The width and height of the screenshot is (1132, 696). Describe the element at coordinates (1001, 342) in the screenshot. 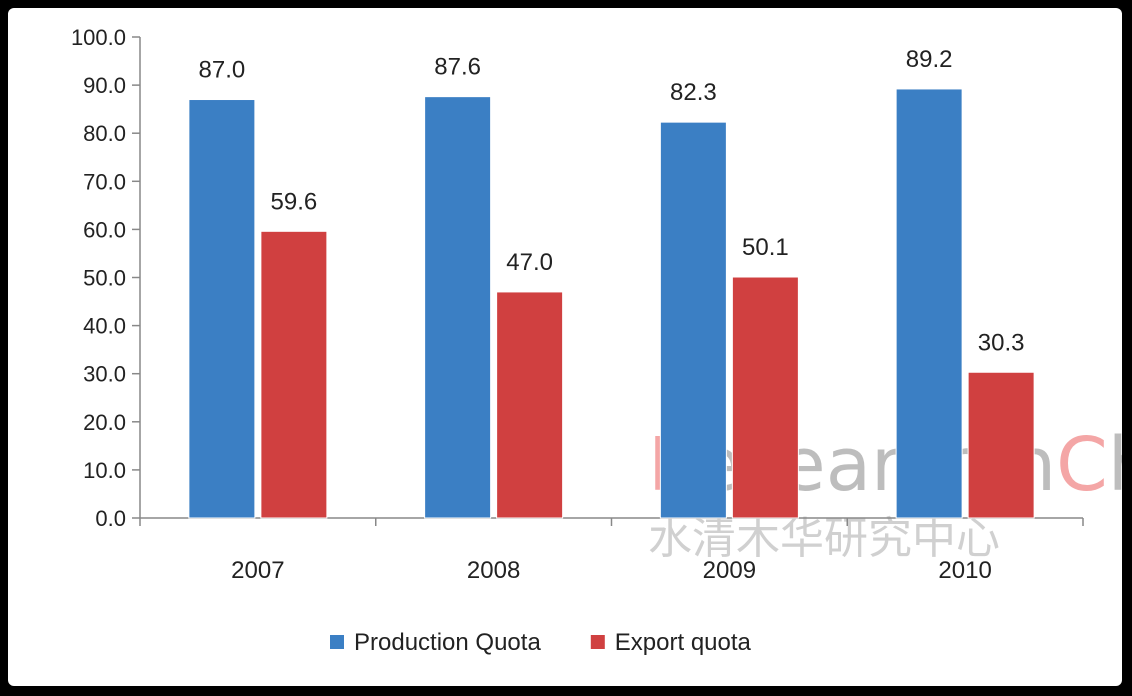

I see `data-label: 30.3` at that location.